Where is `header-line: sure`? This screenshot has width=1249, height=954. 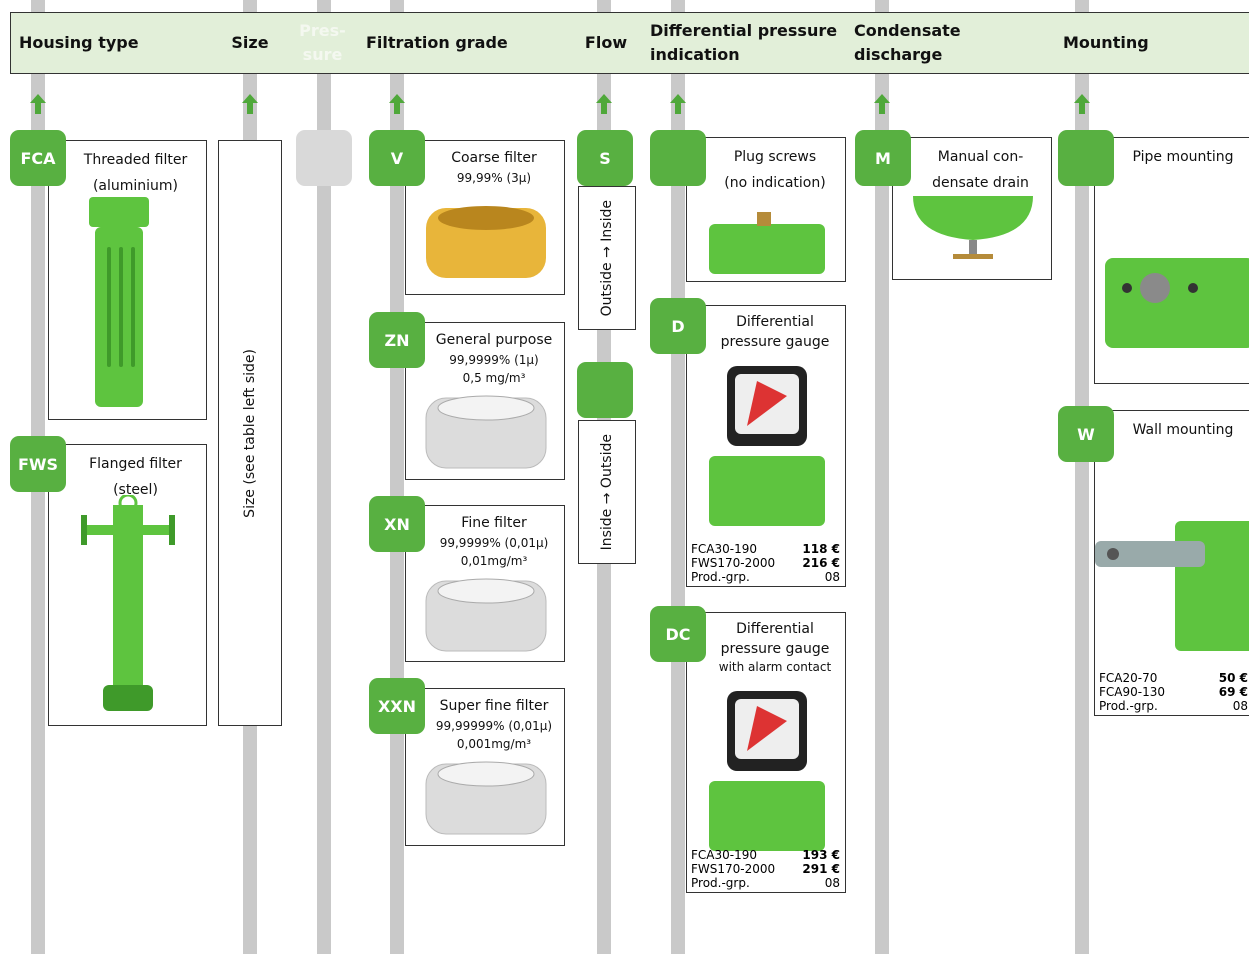
header-line: sure is located at coordinates (322, 54).